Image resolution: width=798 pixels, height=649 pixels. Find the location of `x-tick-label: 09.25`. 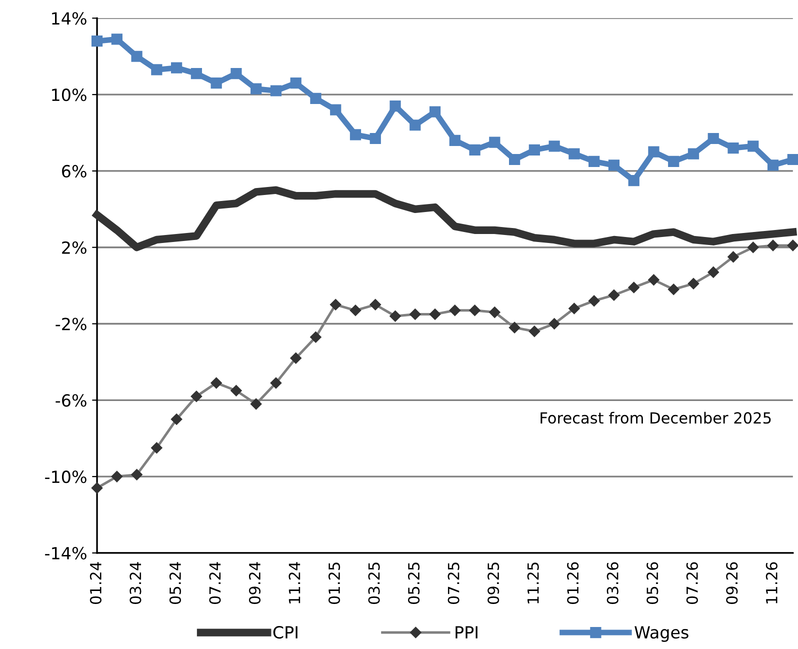

x-tick-label: 09.25 is located at coordinates (494, 583).